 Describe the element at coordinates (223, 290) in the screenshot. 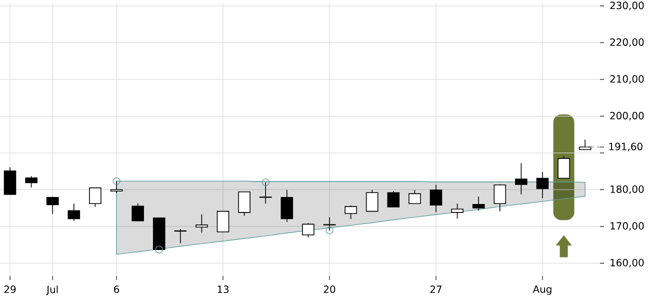

I see `x-tick-label: 13` at that location.